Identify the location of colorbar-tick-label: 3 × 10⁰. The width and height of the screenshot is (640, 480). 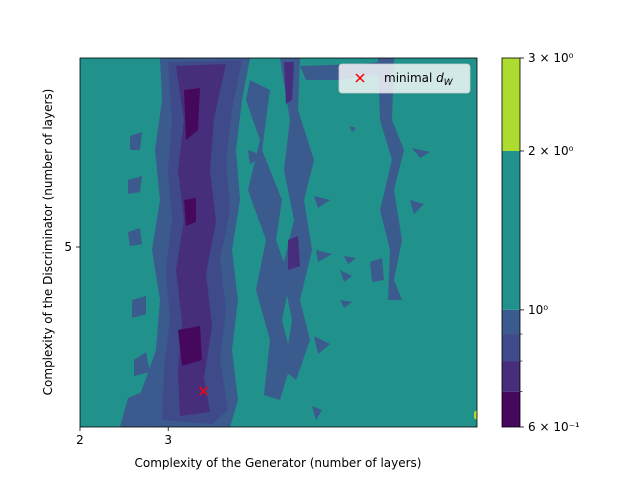
(551, 58).